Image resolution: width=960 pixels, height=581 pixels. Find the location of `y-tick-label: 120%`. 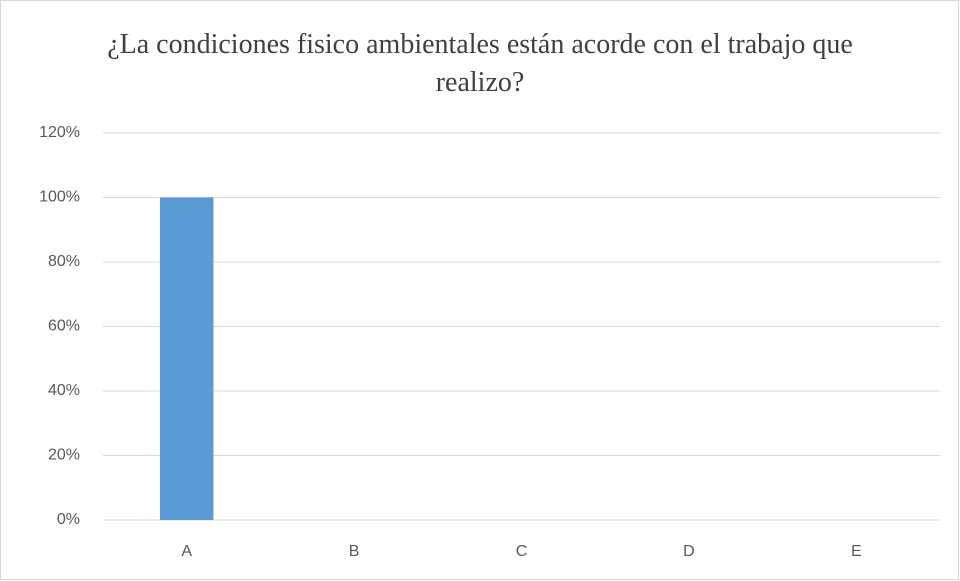

y-tick-label: 120% is located at coordinates (59, 132).